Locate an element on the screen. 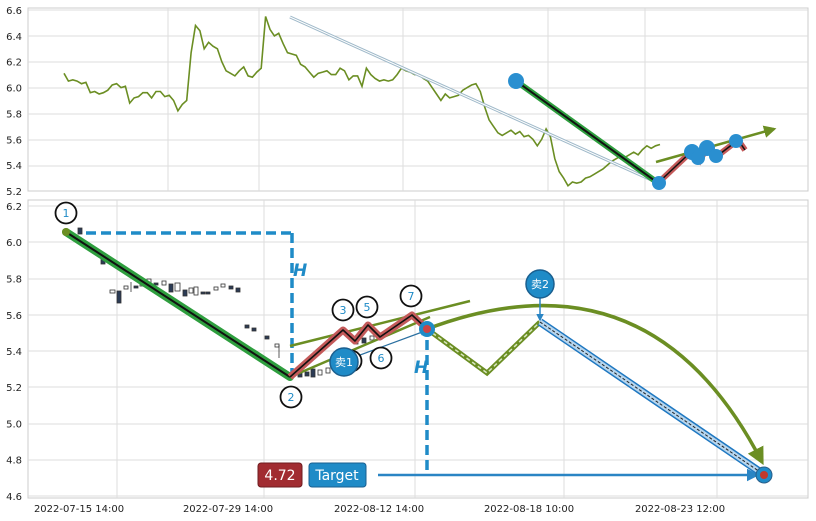  target-value-badge: 4.72 is located at coordinates (280, 475).